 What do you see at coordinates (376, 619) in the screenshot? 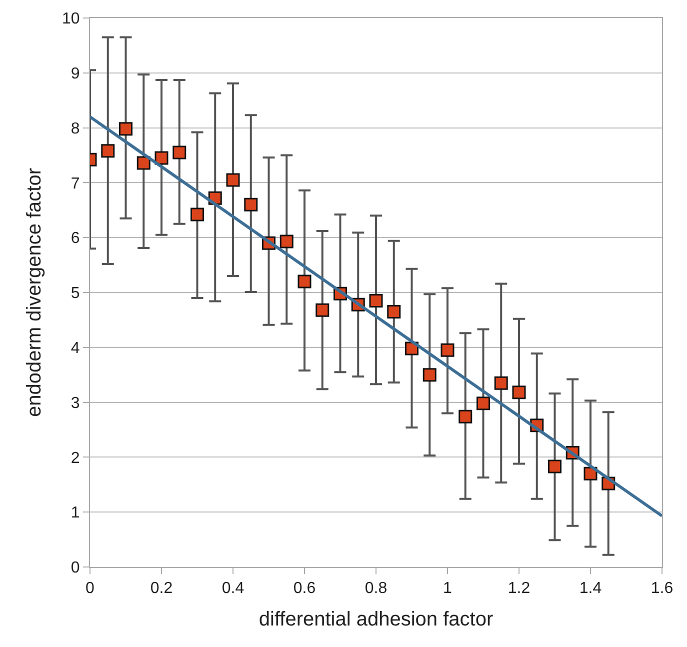
I see `x-axis-title: differential adhesion factor` at bounding box center [376, 619].